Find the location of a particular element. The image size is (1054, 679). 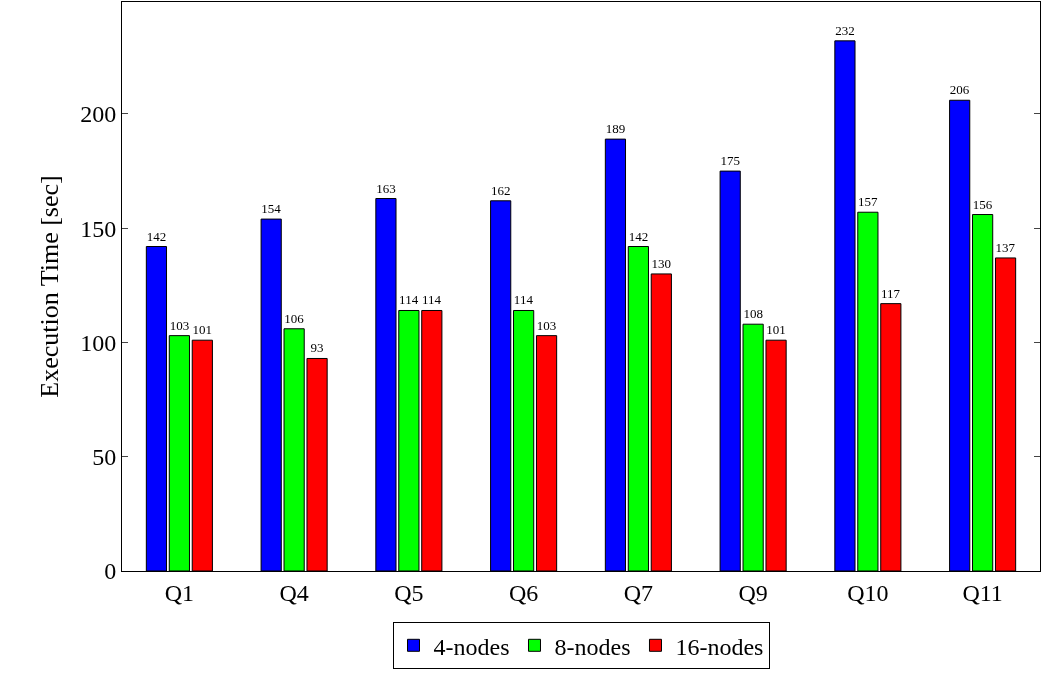

data-label: 130 is located at coordinates (661, 263).